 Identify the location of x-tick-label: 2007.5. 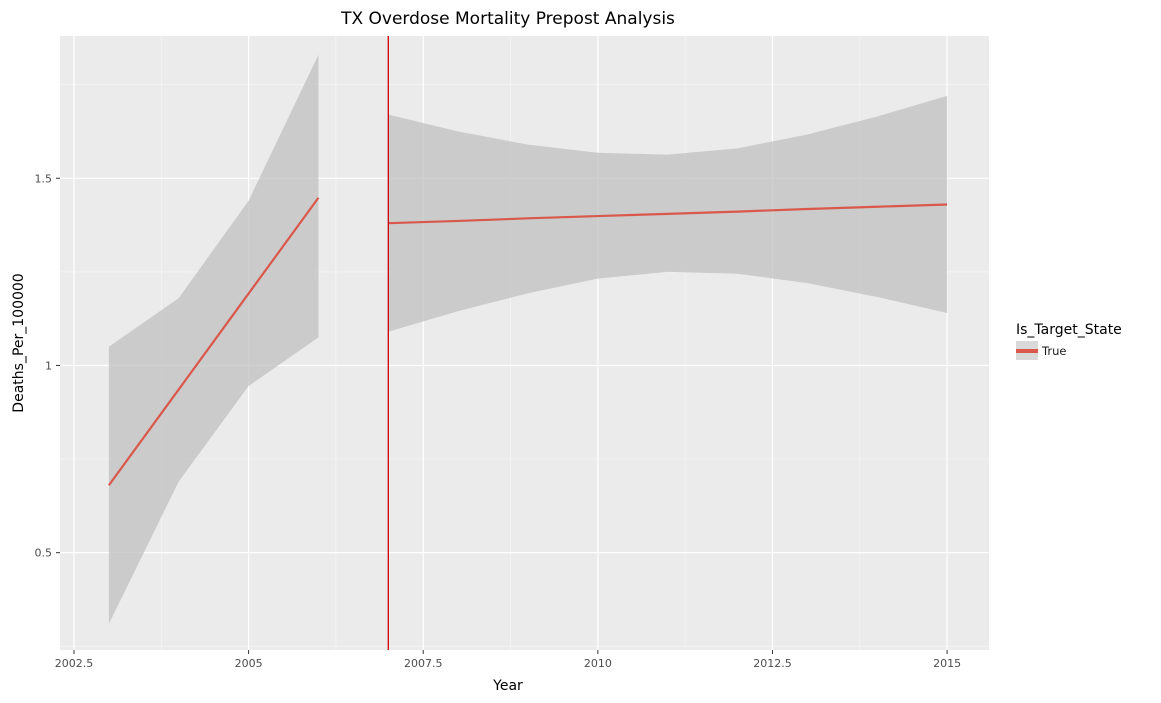
(423, 663).